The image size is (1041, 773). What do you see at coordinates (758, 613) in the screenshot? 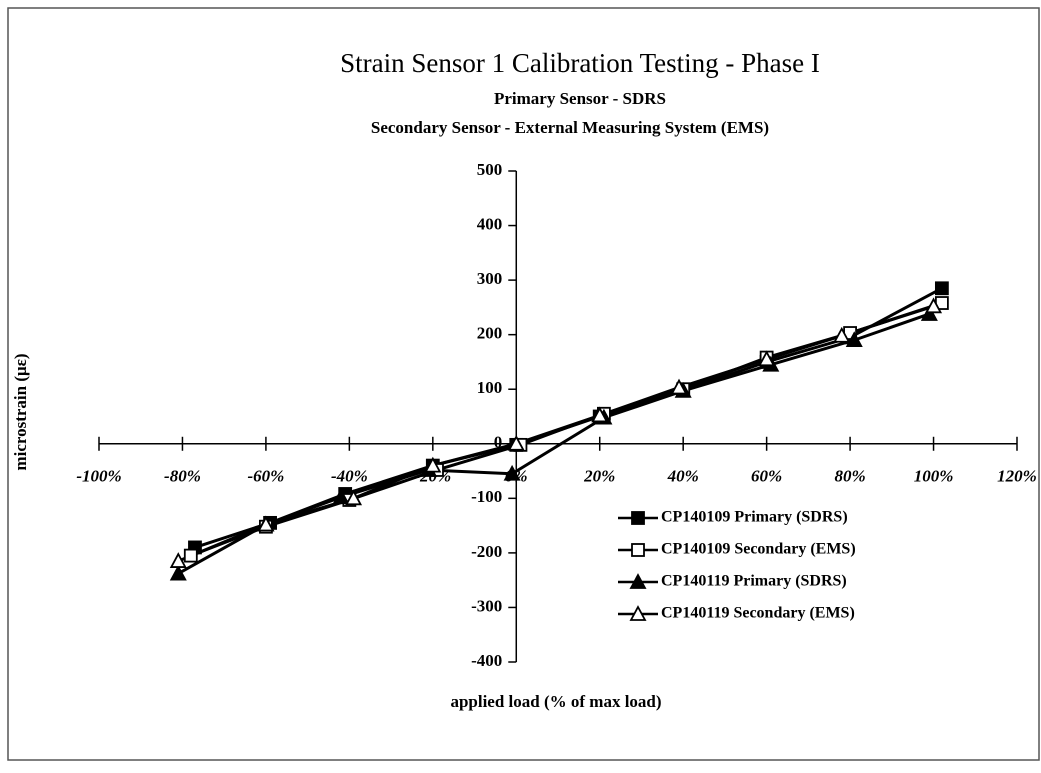
I see `legend-label: CP140119 Secondary (EMS)` at bounding box center [758, 613].